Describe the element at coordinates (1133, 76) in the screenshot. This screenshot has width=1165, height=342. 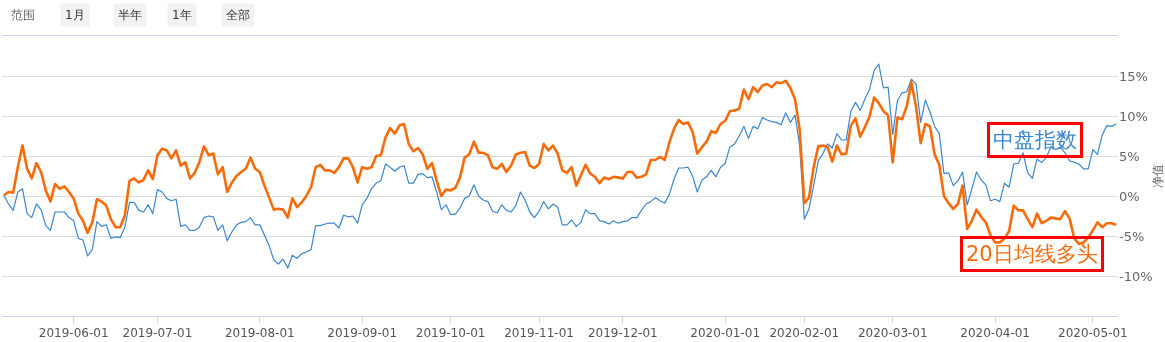
I see `y-tick-label: 15%` at that location.